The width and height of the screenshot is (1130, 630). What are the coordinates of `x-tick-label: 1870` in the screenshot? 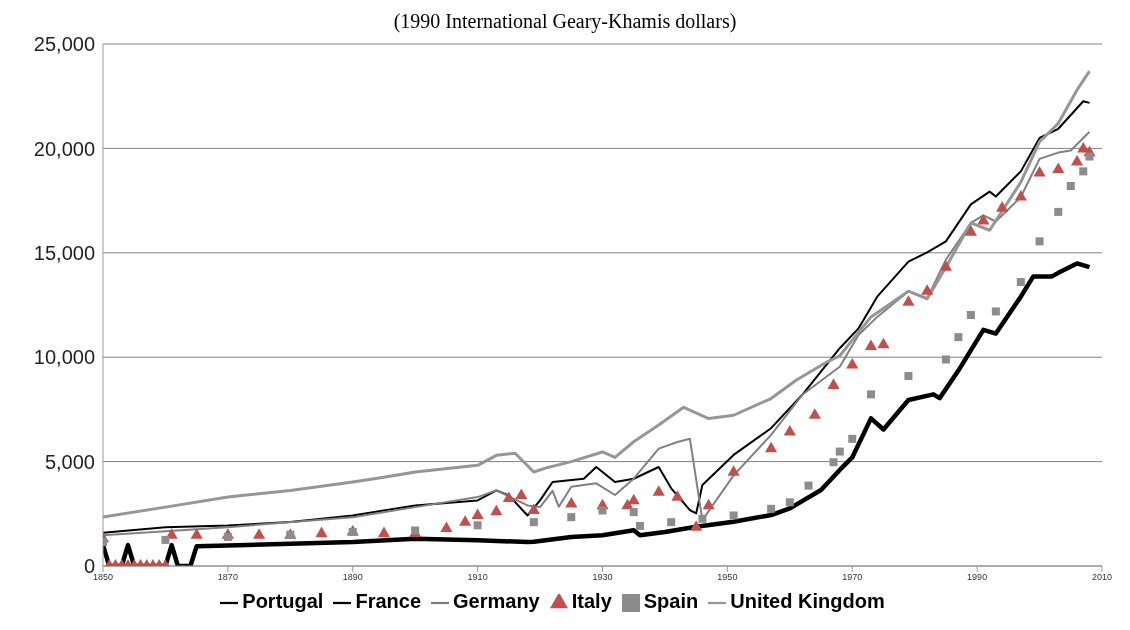 It's located at (227, 577).